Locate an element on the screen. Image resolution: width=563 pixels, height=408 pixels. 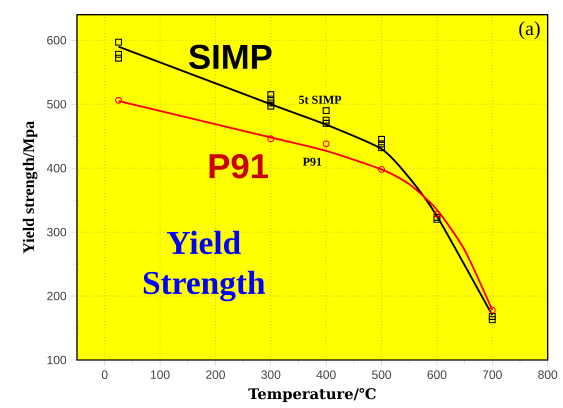
y-tick-label: 600 is located at coordinates (56, 40).